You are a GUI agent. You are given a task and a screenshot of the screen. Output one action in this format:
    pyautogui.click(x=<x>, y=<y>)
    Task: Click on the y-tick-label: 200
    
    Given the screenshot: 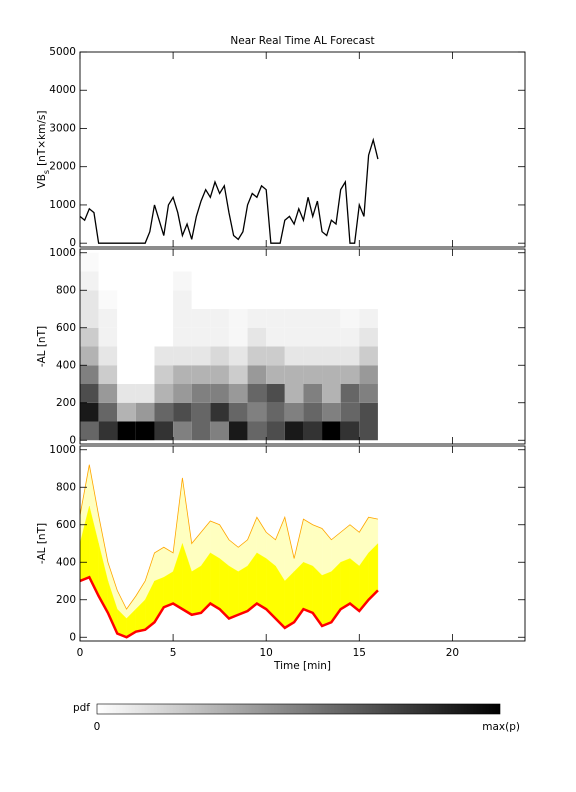 What is the action you would take?
    pyautogui.click(x=66, y=600)
    